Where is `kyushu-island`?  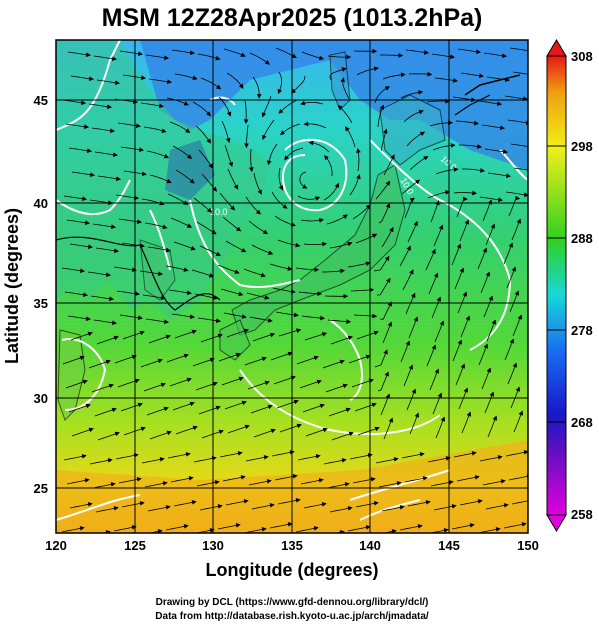
kyushu-island is located at coordinates (235, 340).